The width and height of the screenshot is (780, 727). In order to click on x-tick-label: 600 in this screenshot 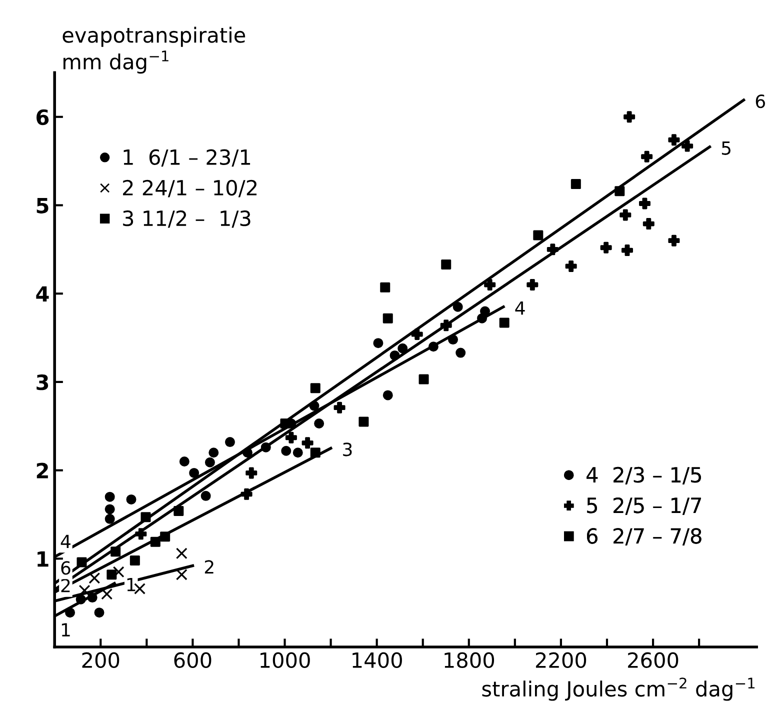, I will do `click(193, 660)`.